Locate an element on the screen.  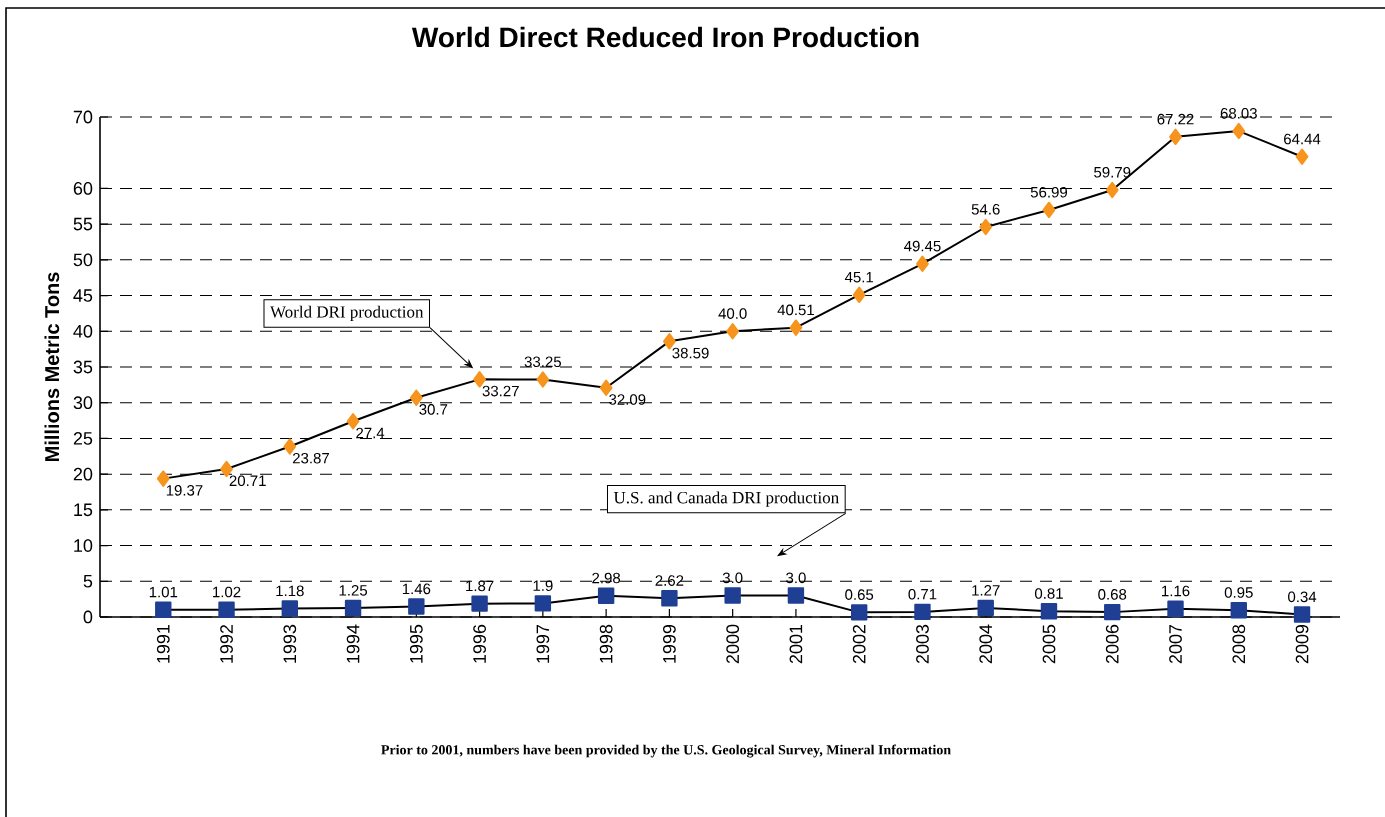
text: U.S. and Canada DRI production is located at coordinates (726, 499).